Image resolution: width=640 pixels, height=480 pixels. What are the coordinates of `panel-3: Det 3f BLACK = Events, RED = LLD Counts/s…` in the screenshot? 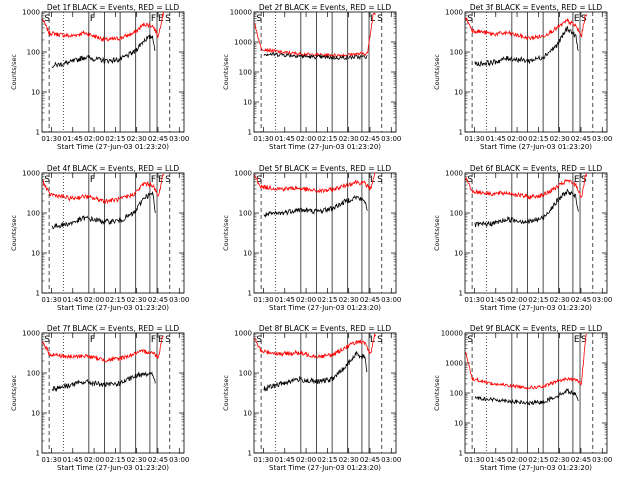 It's located at (522, 77).